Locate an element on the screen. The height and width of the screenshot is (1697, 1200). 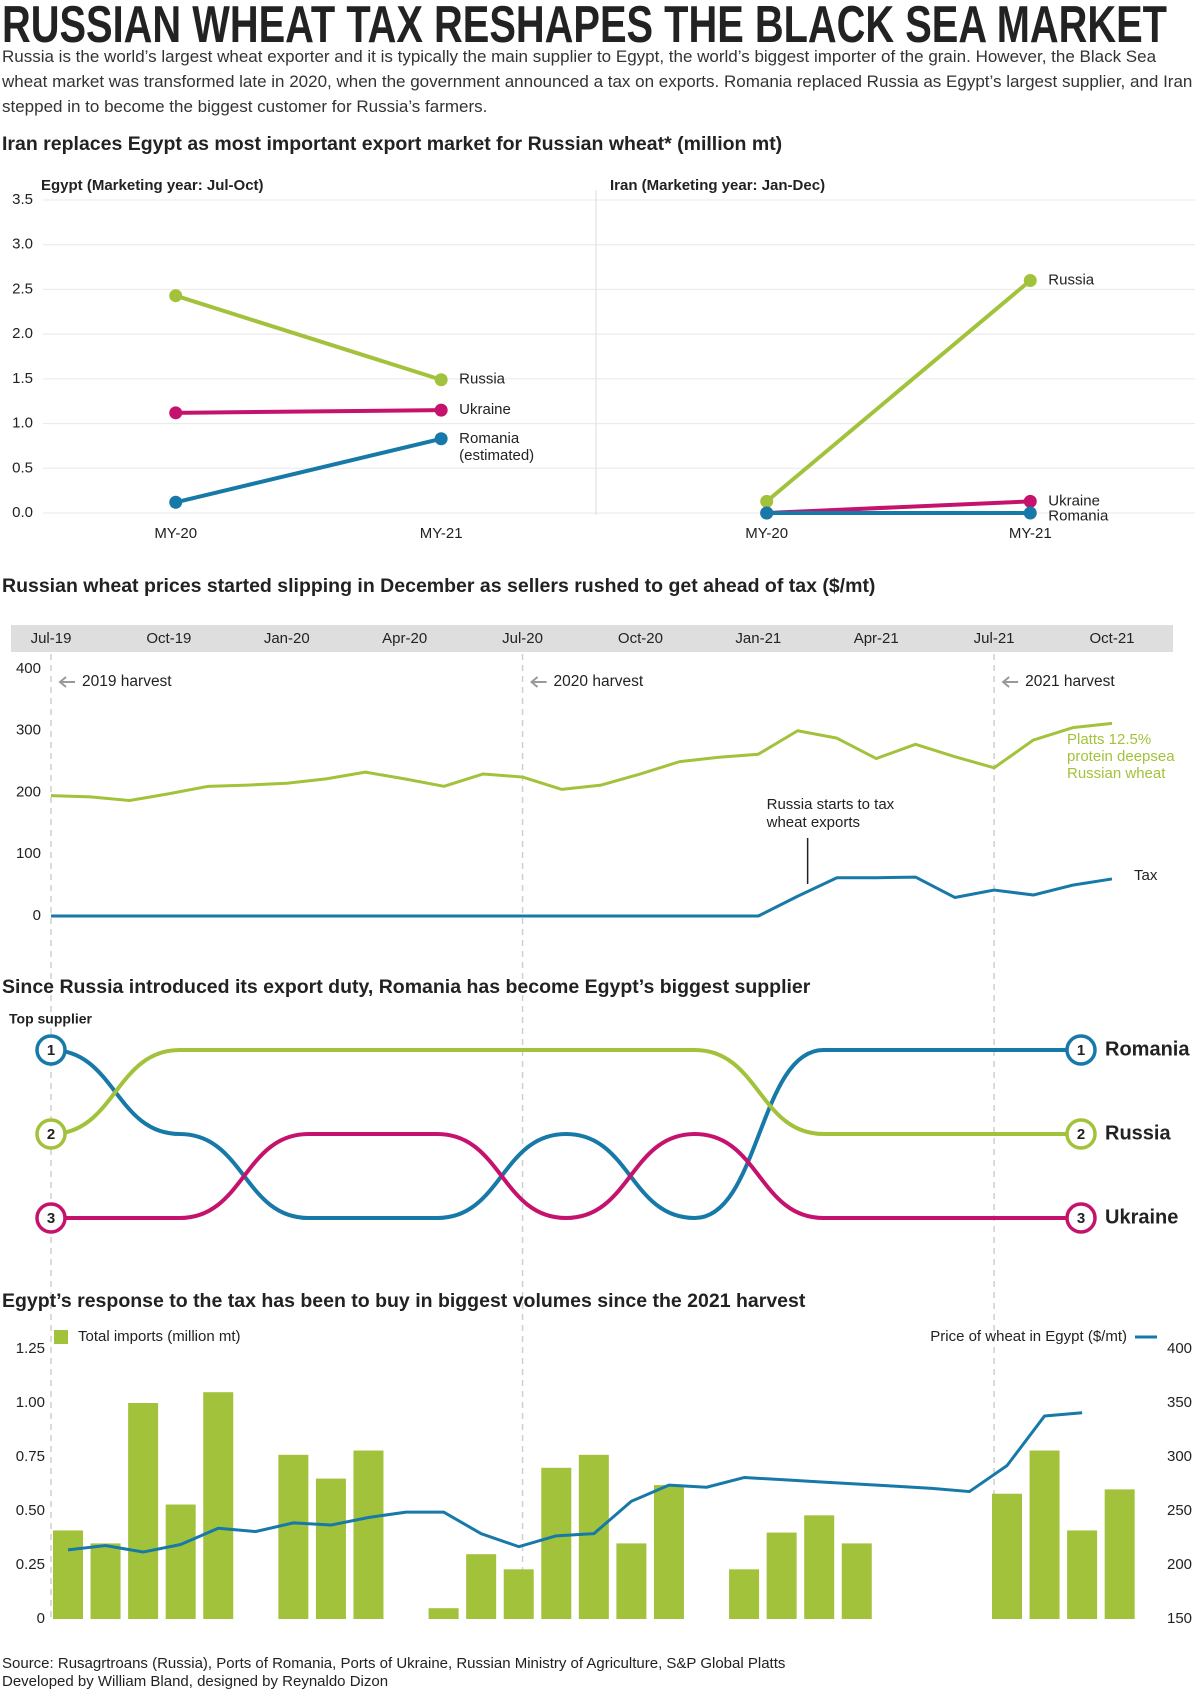
y-tick-label: 400 is located at coordinates (28, 668).